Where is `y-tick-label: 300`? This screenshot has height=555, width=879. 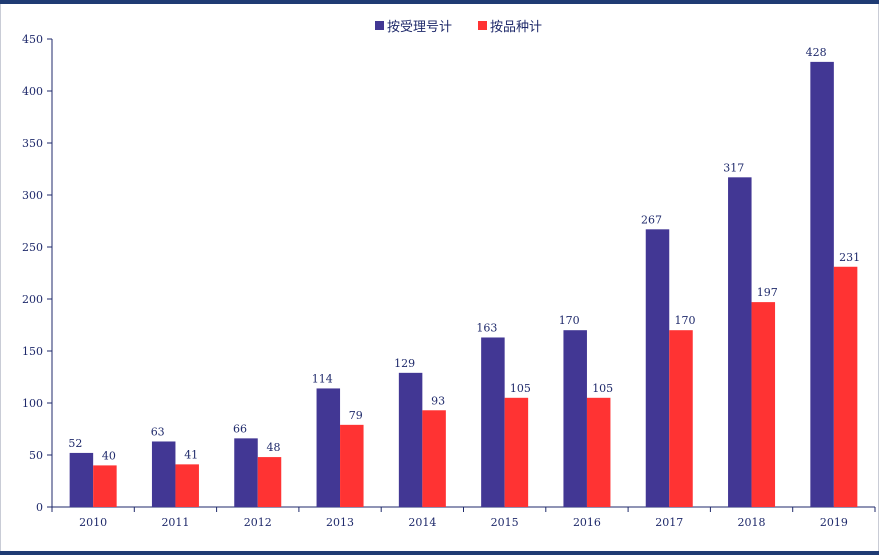 y-tick-label: 300 is located at coordinates (32, 195).